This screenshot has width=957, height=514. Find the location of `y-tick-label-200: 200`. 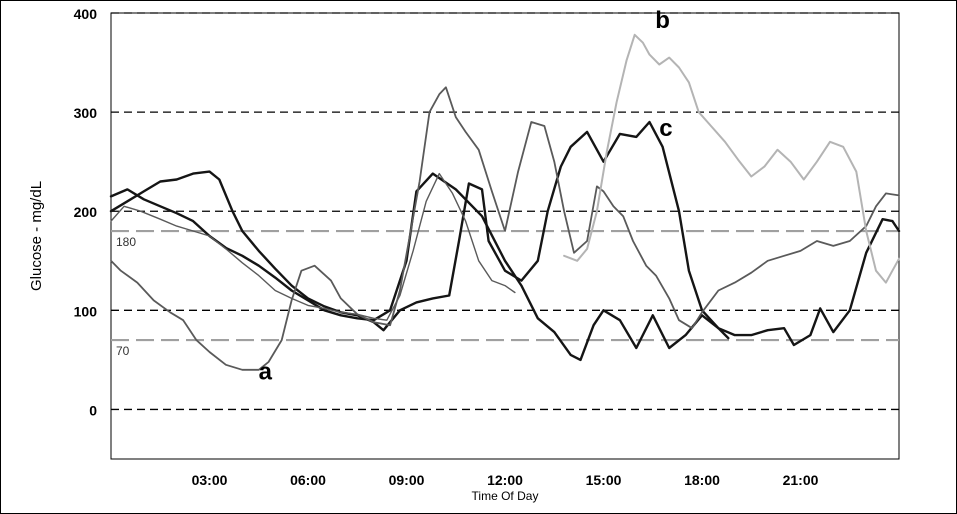

y-tick-label-200: 200 is located at coordinates (86, 212).